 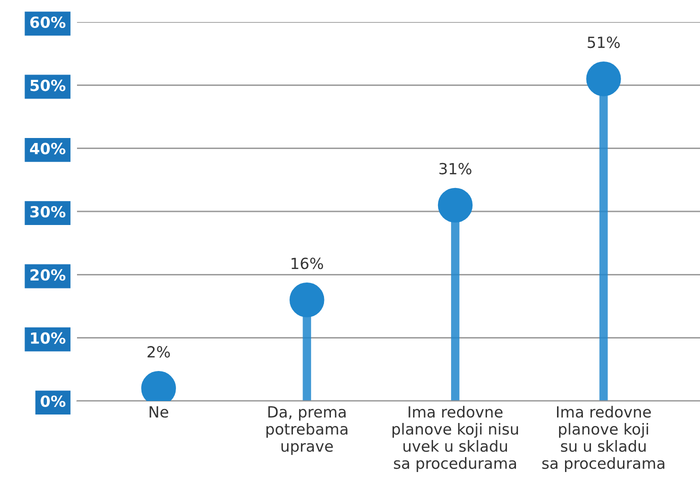 What do you see at coordinates (604, 42) in the screenshot?
I see `data-label: 51%` at bounding box center [604, 42].